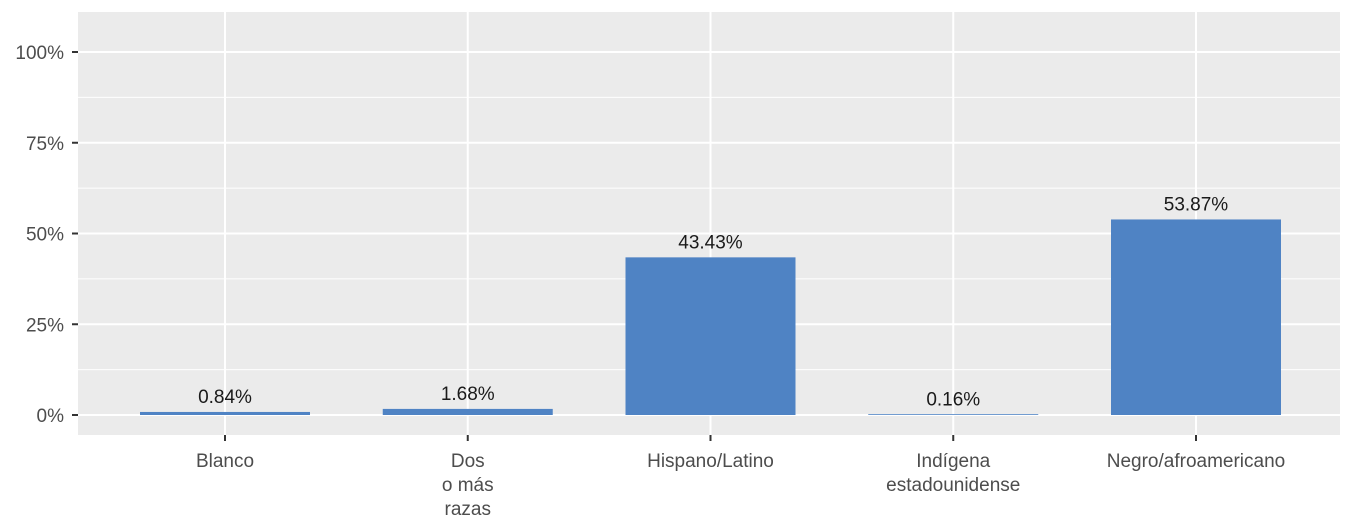  What do you see at coordinates (953, 485) in the screenshot?
I see `x-tick-label-line: estadounidense` at bounding box center [953, 485].